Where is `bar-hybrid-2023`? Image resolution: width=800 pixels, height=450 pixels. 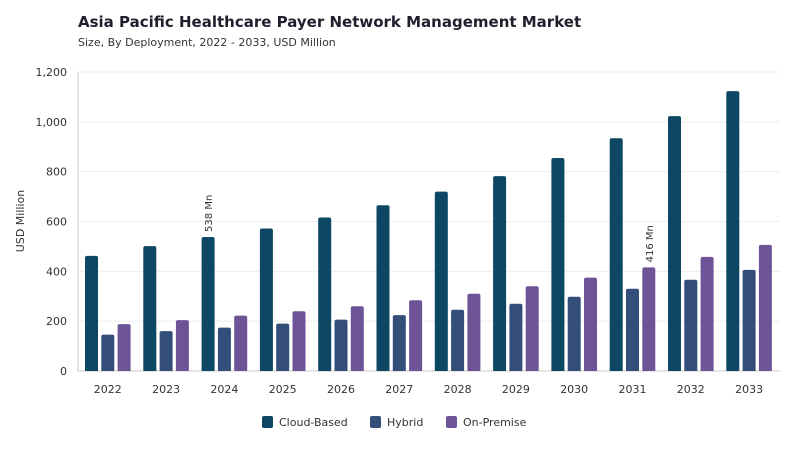
bar-hybrid-2023 is located at coordinates (166, 351).